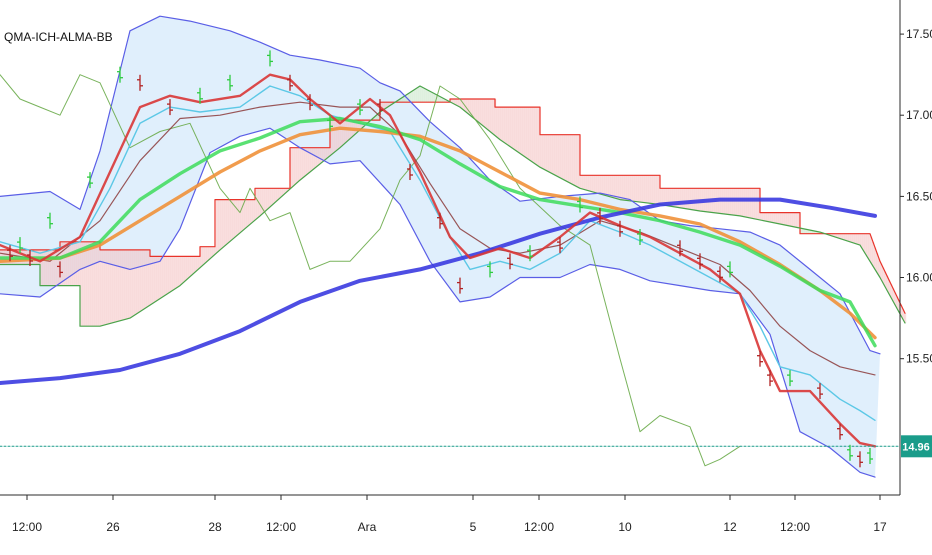 The height and width of the screenshot is (555, 932). What do you see at coordinates (58, 37) in the screenshot?
I see `chart-title: QMA-ICH-ALMA-BB` at bounding box center [58, 37].